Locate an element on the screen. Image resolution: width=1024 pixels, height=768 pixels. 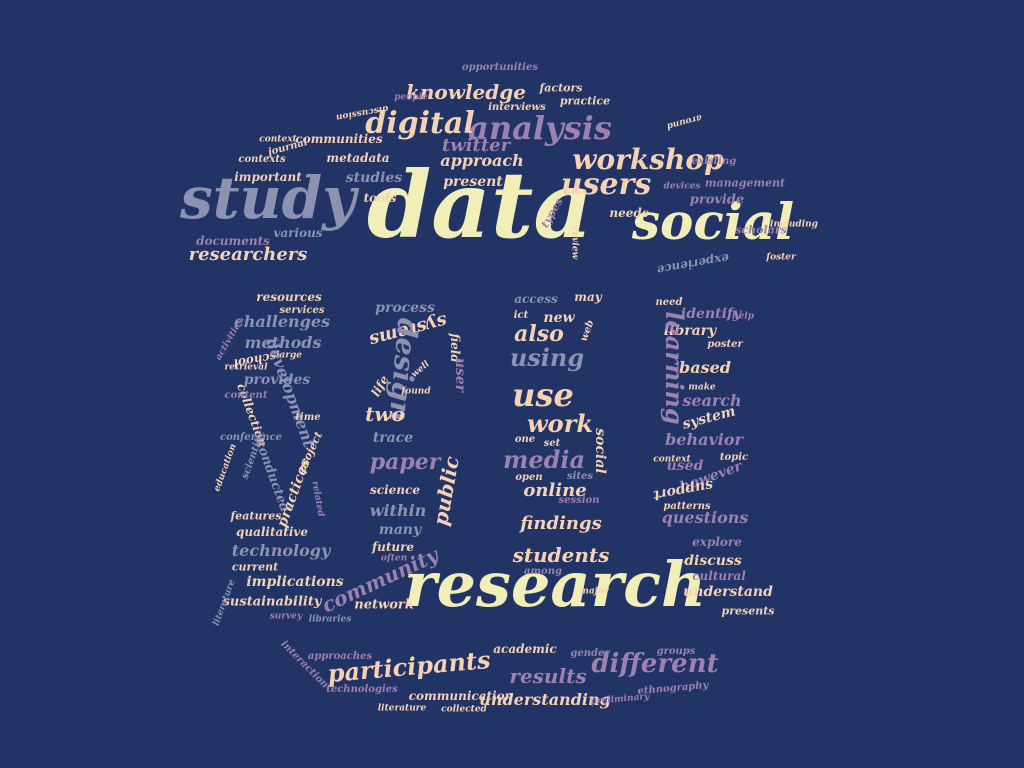
word-social: social is located at coordinates (713, 221).